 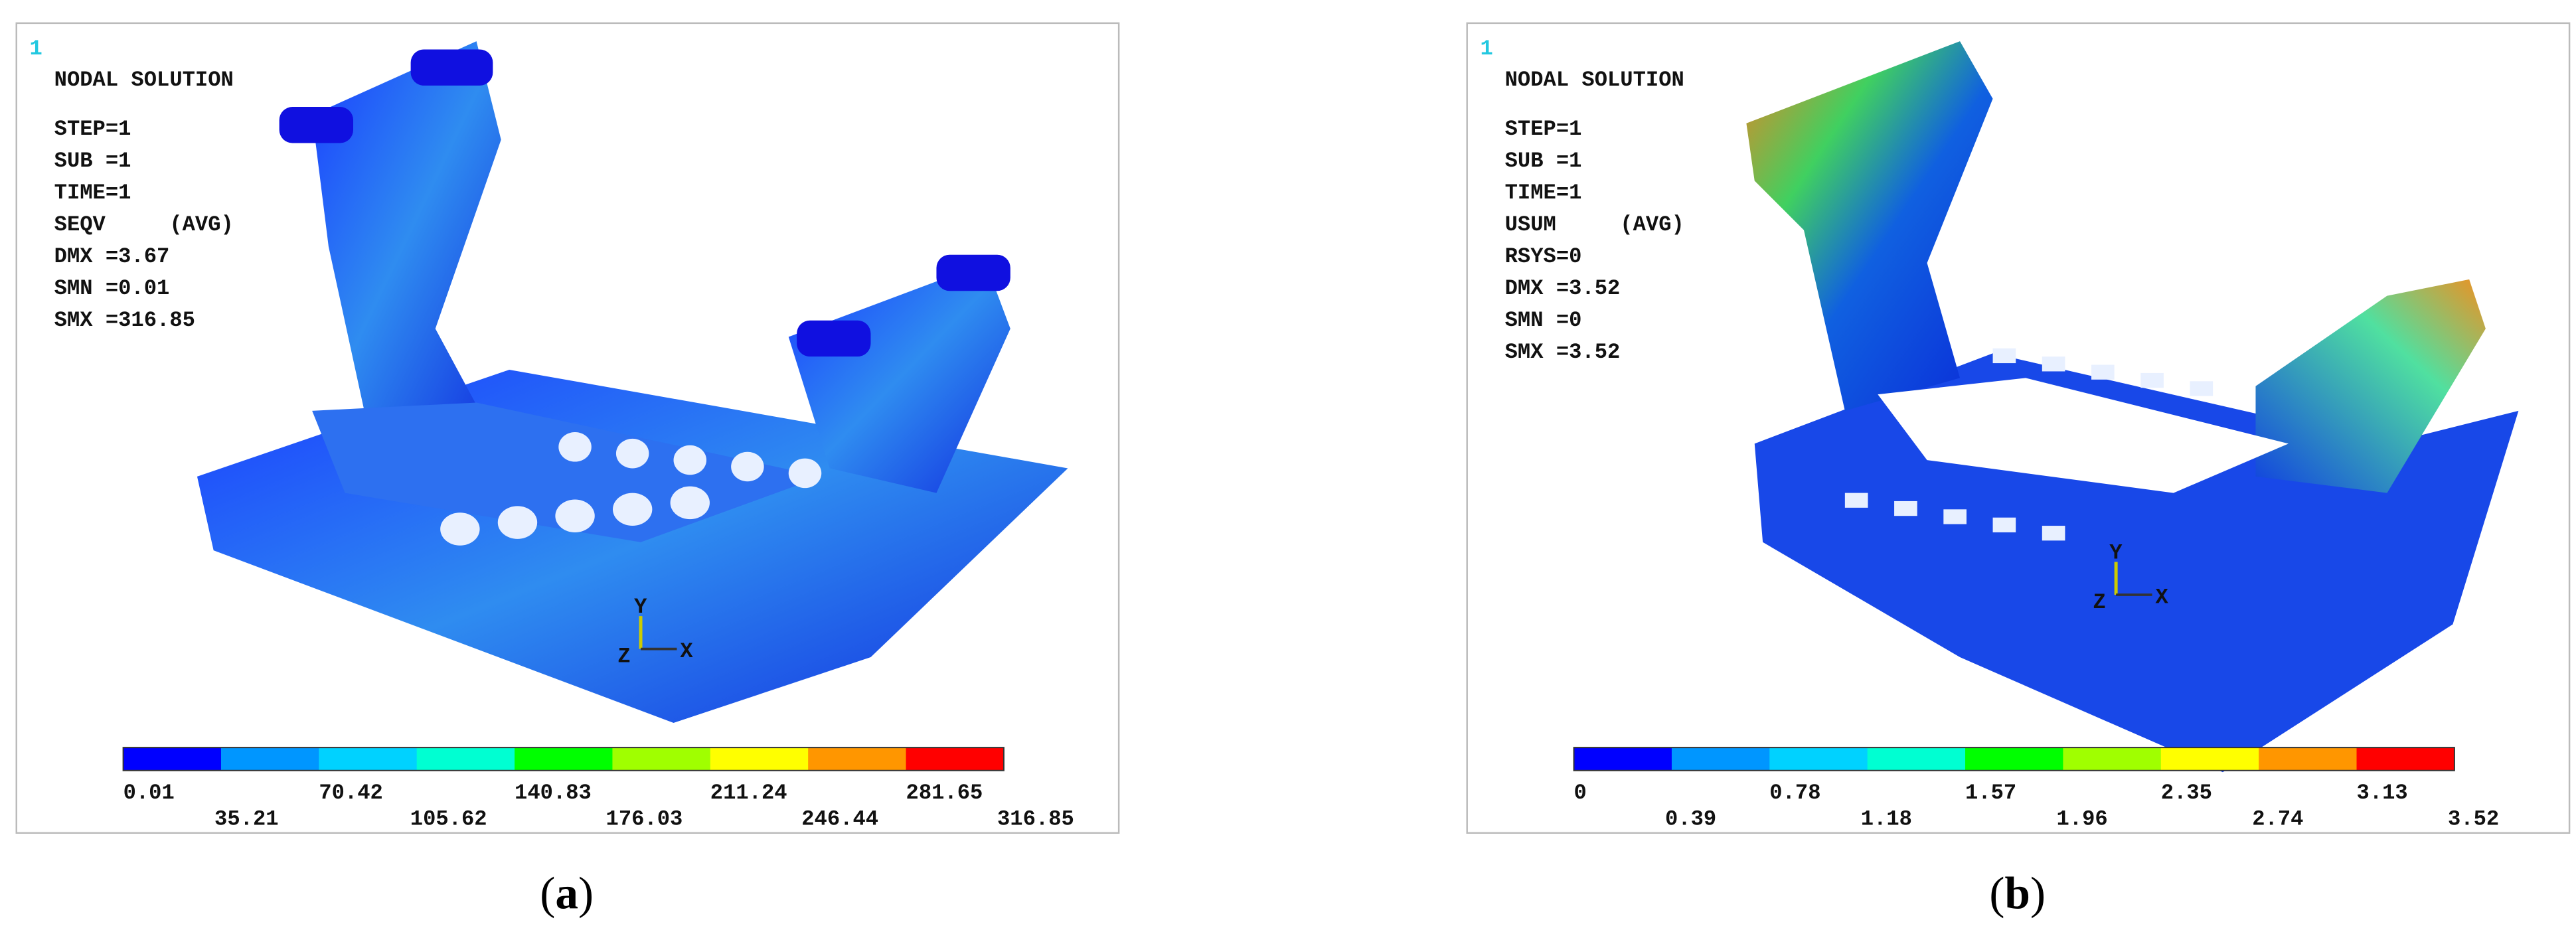 I want to click on caption-part: b, so click(x=2017, y=893).